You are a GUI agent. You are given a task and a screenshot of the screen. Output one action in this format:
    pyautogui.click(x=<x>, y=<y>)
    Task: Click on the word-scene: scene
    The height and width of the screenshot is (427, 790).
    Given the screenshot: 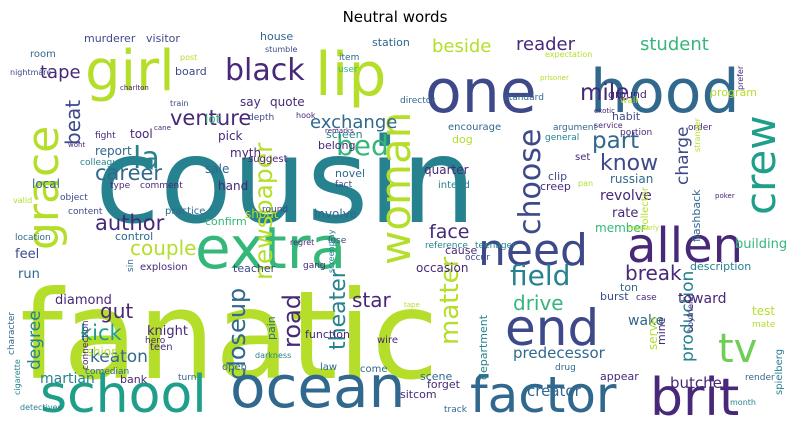 What is the action you would take?
    pyautogui.click(x=436, y=376)
    